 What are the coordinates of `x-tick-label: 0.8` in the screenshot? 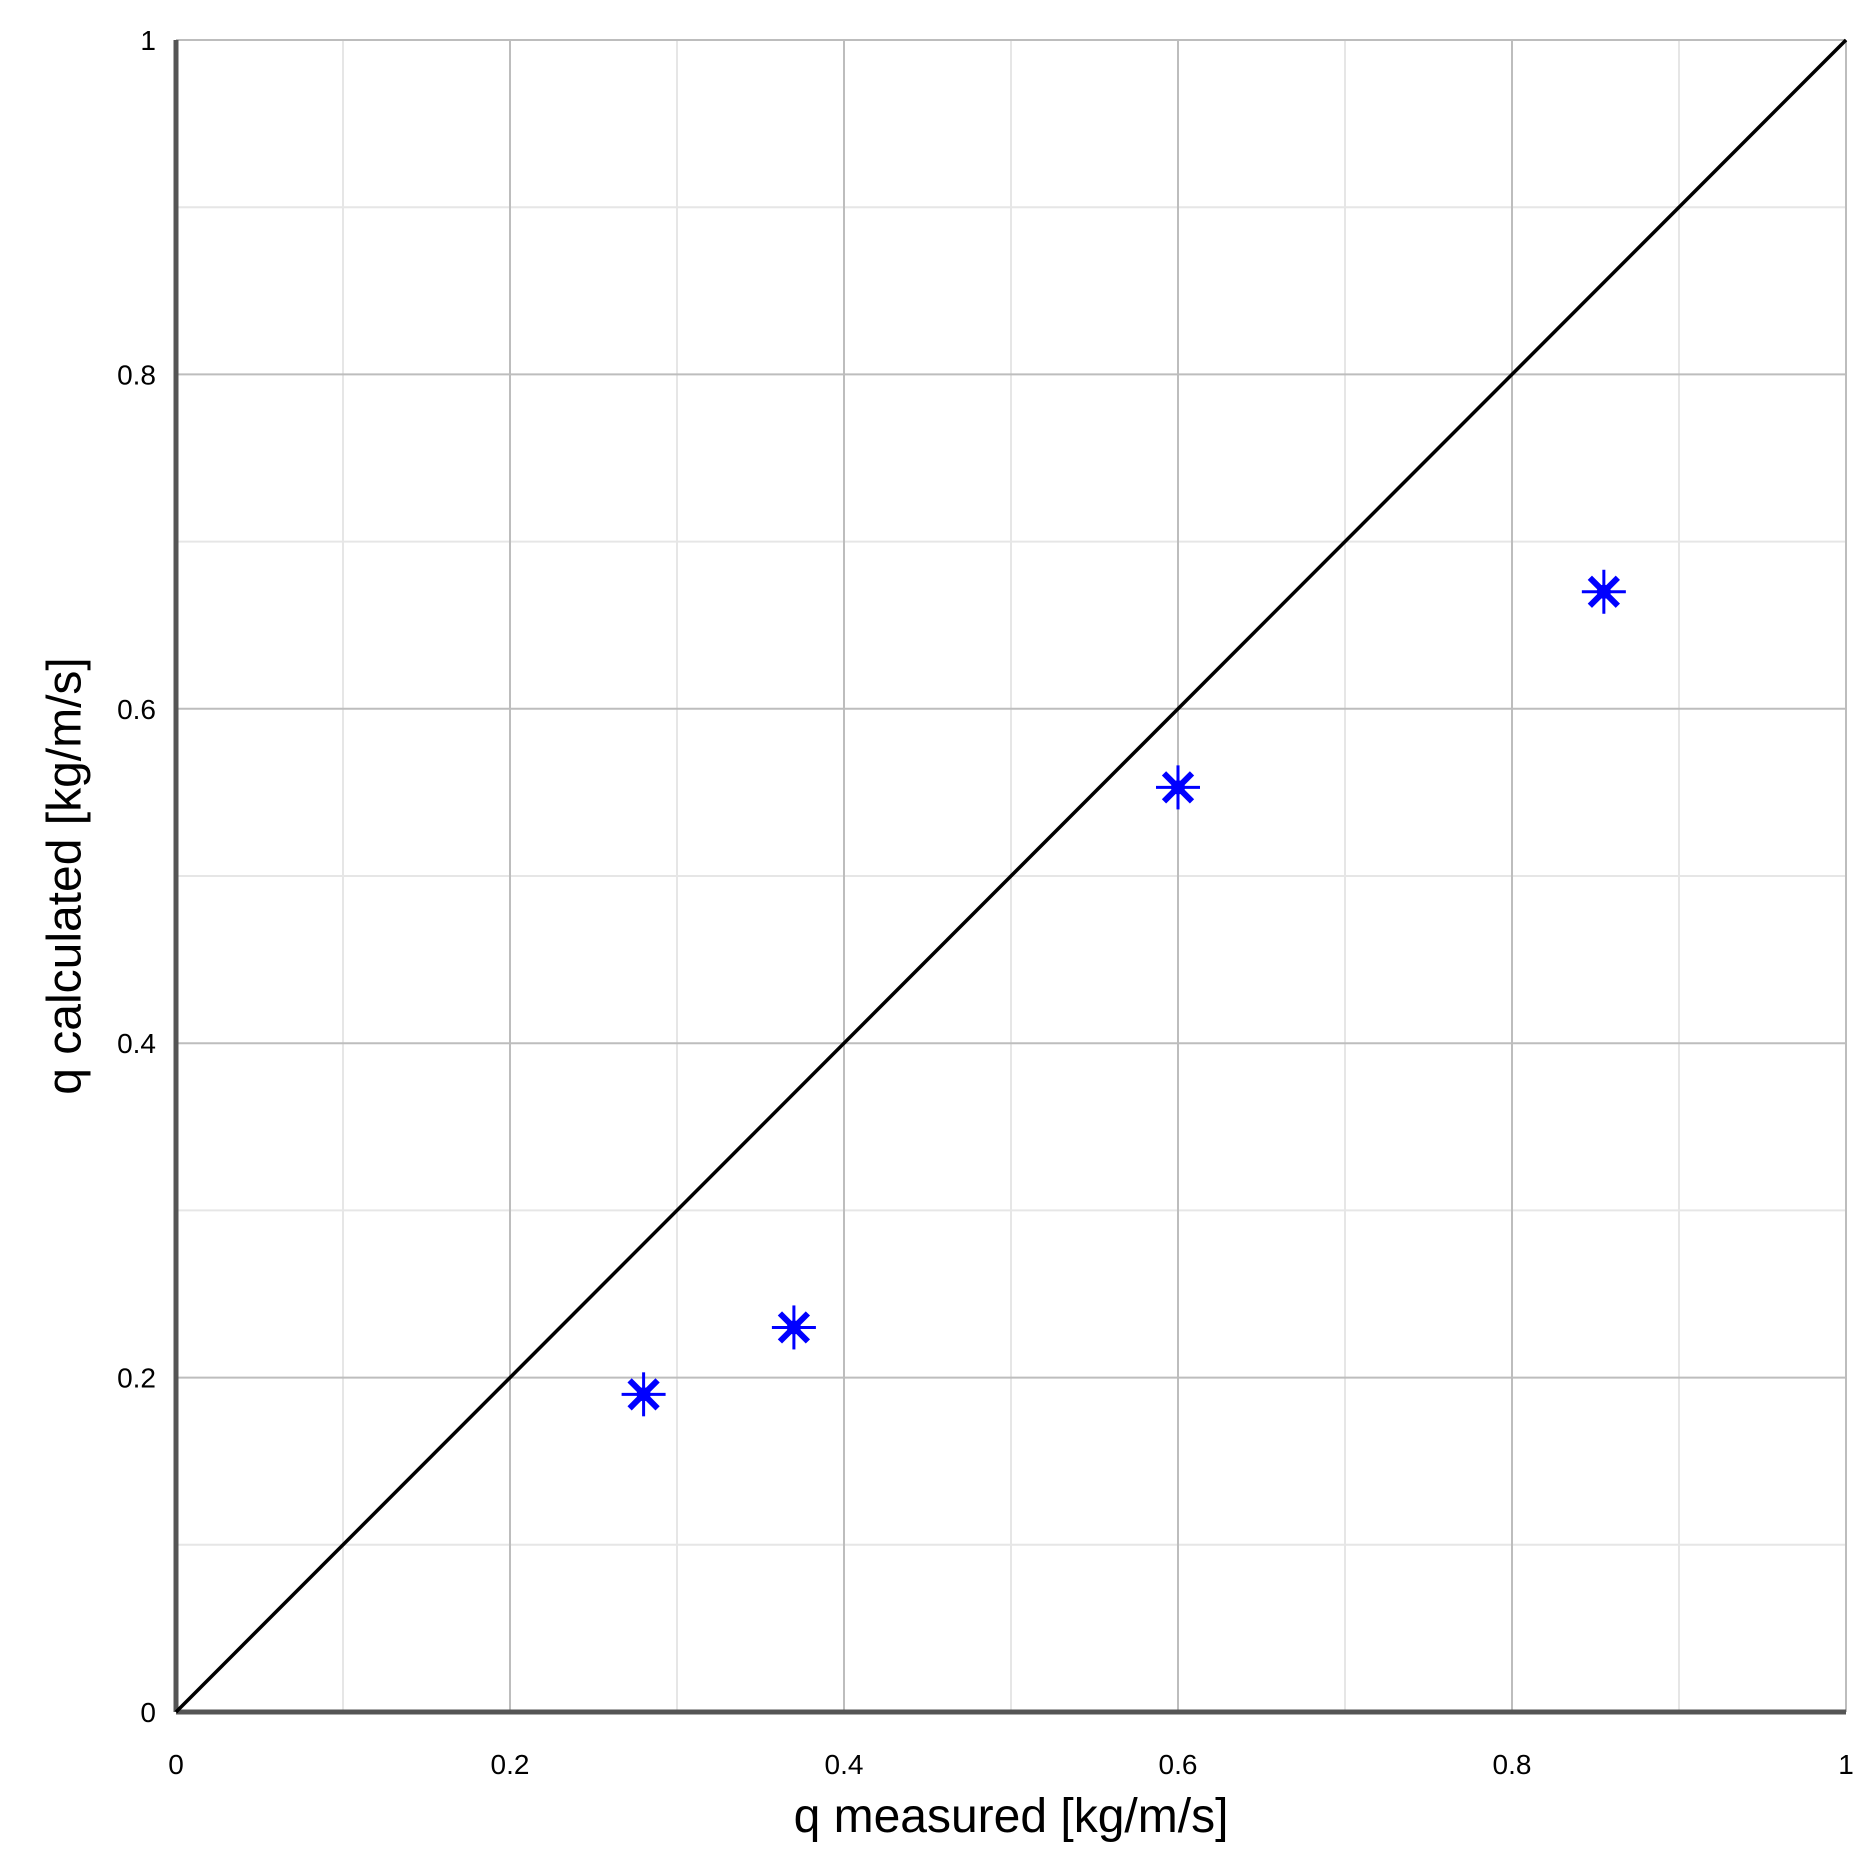 It's located at (1512, 1764).